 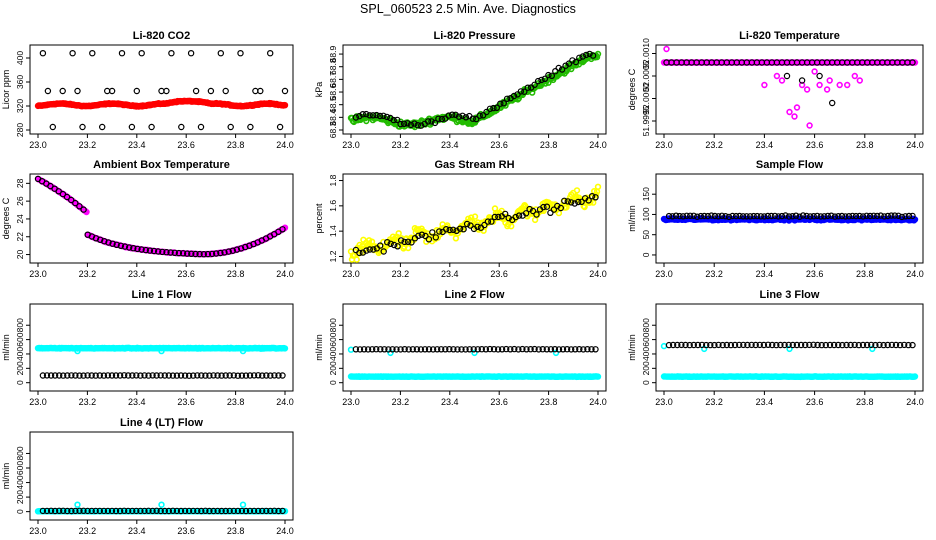 I want to click on pressure-ylabel: kPa, so click(x=319, y=90).